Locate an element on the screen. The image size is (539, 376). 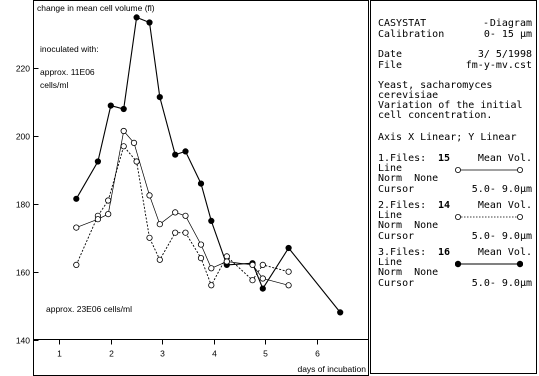
chart-title: change in mean cell volume (fl) is located at coordinates (96, 8).